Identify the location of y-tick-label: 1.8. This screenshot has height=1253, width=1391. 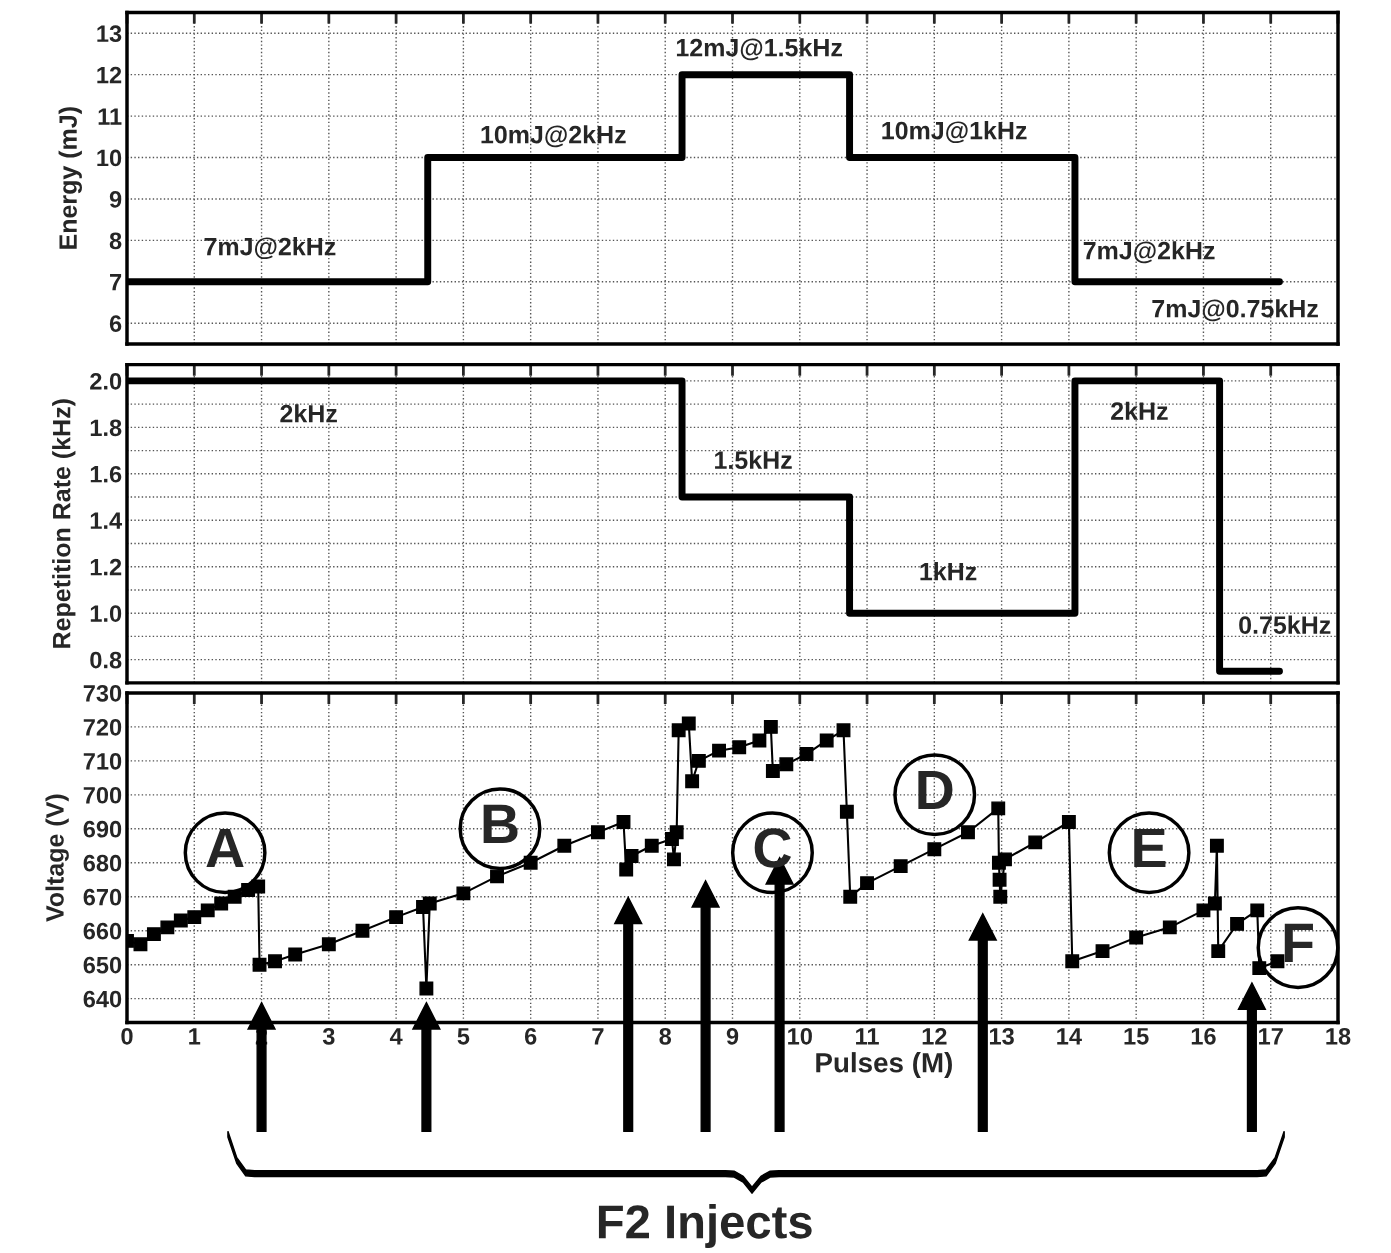
(106, 428).